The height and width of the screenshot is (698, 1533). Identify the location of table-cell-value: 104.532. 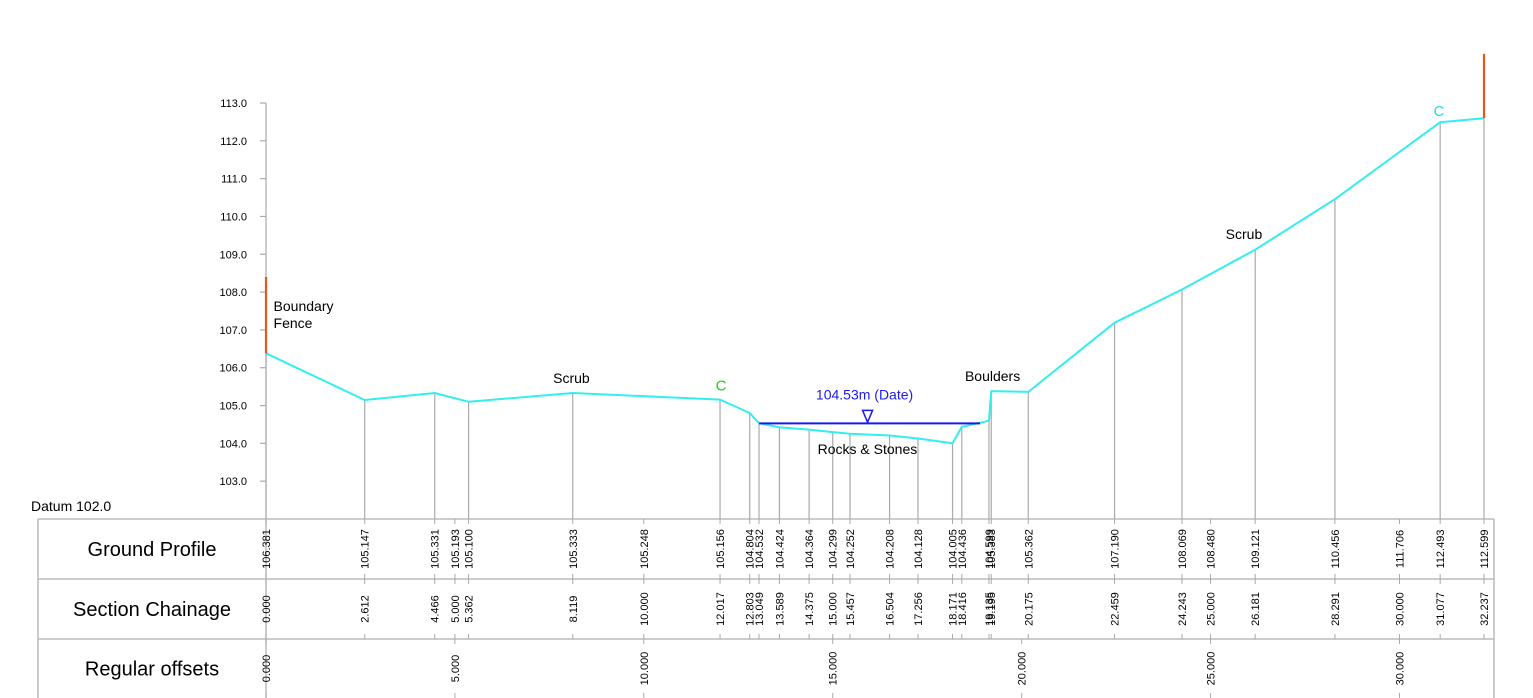
(760, 549).